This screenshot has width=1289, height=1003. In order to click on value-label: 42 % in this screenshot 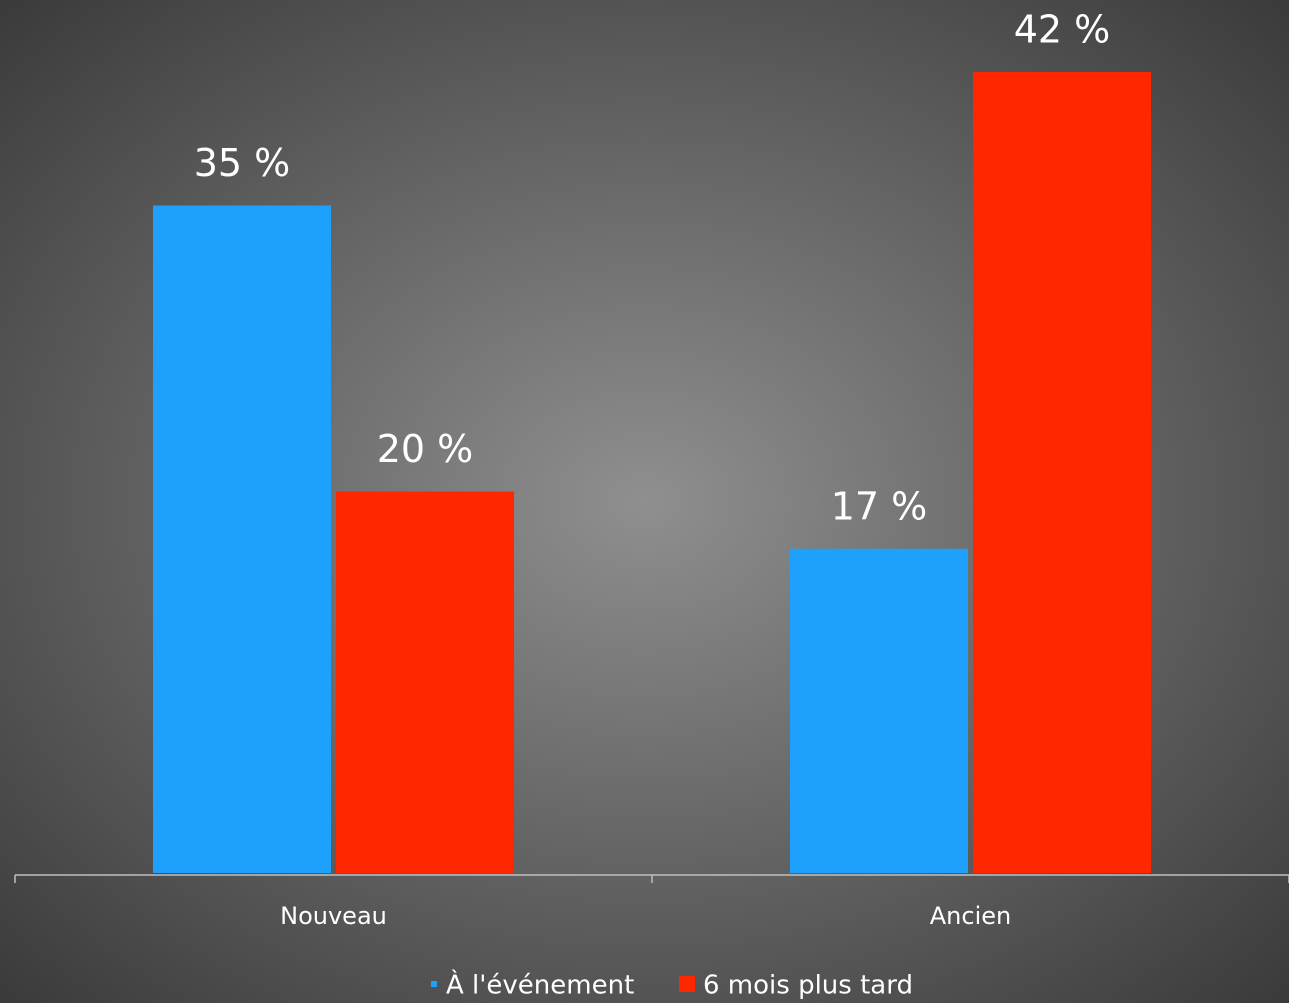, I will do `click(1062, 30)`.